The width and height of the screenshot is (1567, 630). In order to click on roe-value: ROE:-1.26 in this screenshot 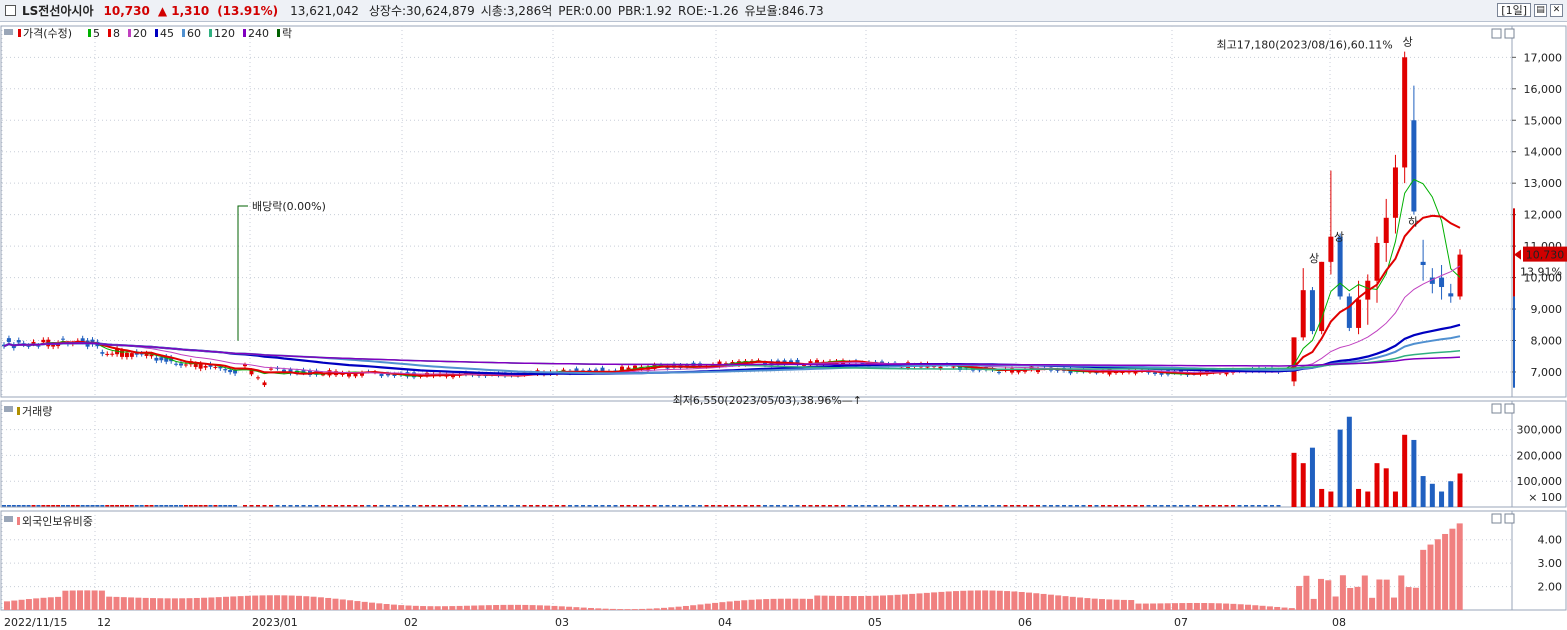, I will do `click(708, 10)`.